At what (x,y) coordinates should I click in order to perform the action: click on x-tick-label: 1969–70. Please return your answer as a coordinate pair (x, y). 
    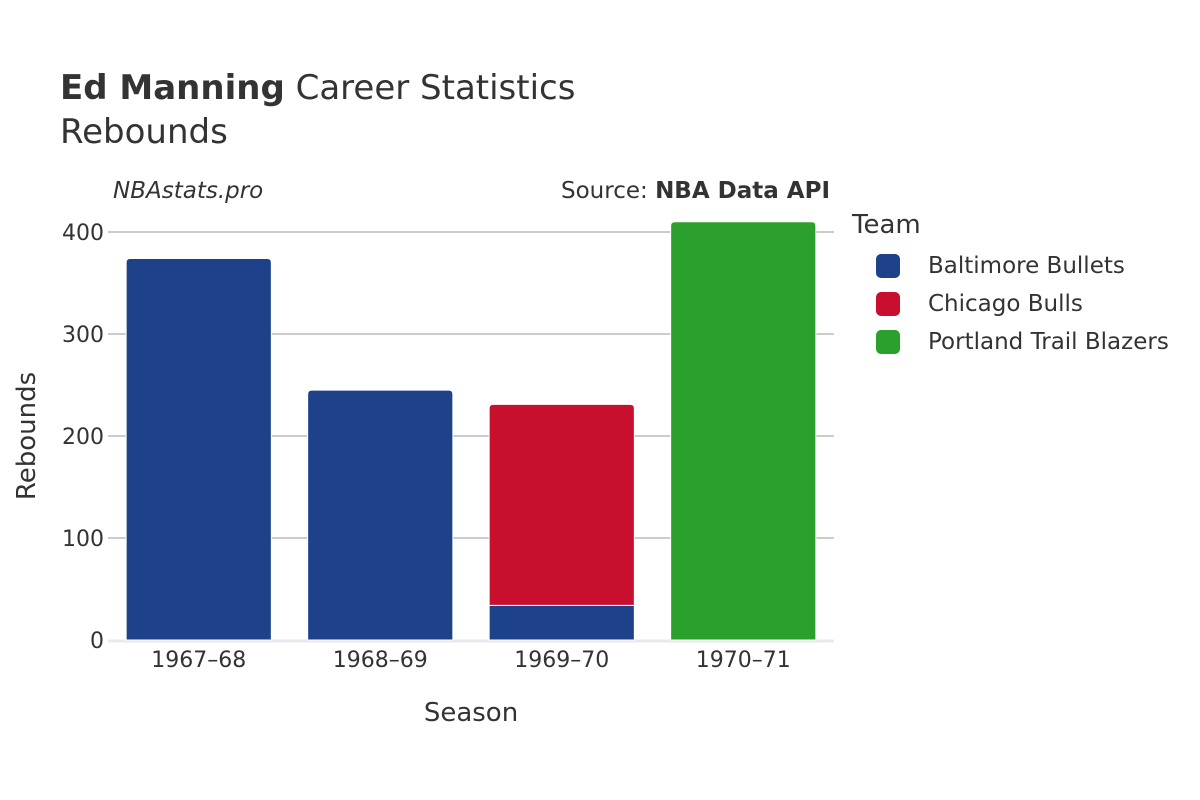
    Looking at the image, I should click on (561, 660).